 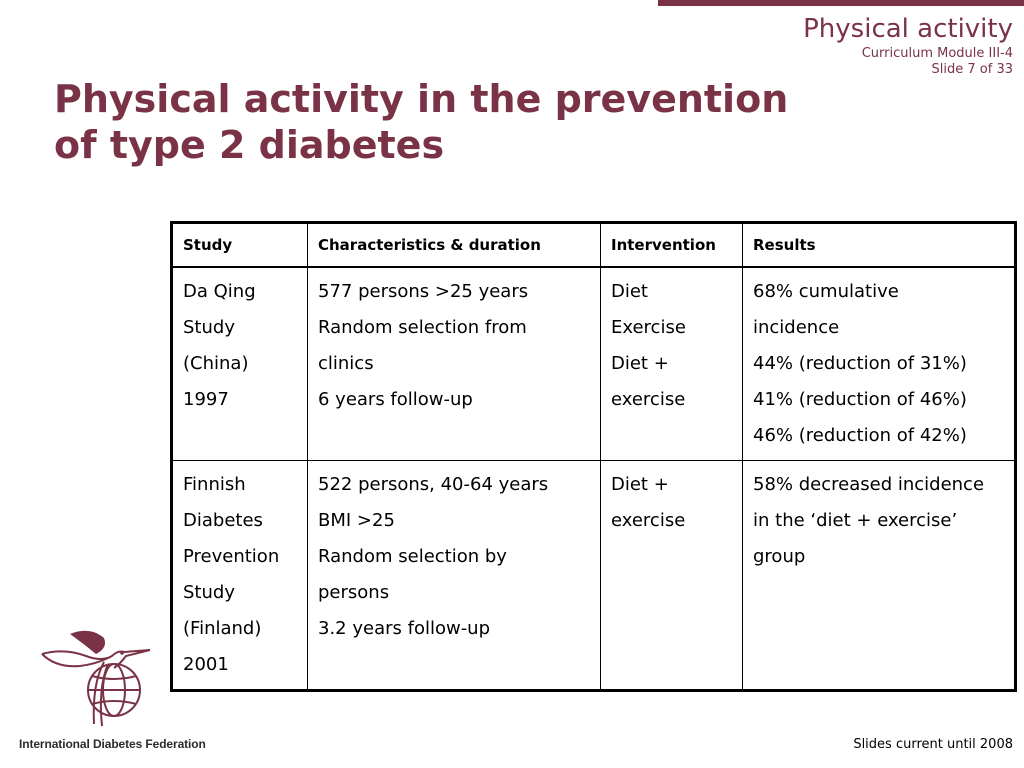 I want to click on cell-line: Random selection from, so click(x=422, y=327).